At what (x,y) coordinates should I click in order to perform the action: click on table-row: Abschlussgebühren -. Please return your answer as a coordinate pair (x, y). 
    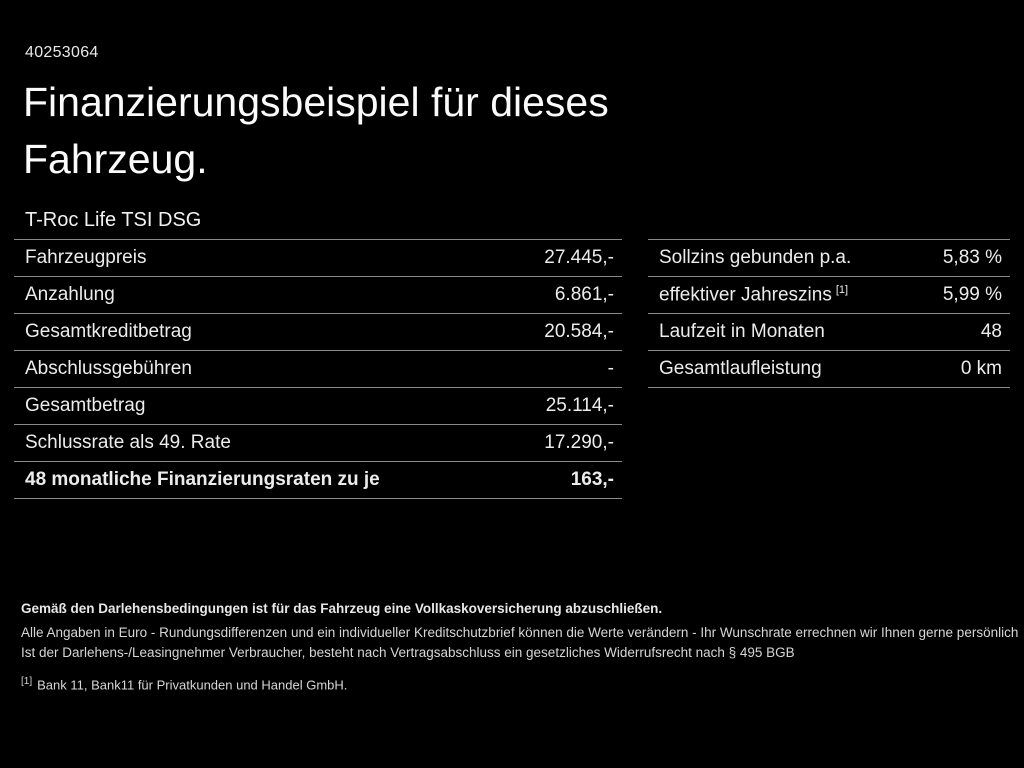
    Looking at the image, I should click on (318, 368).